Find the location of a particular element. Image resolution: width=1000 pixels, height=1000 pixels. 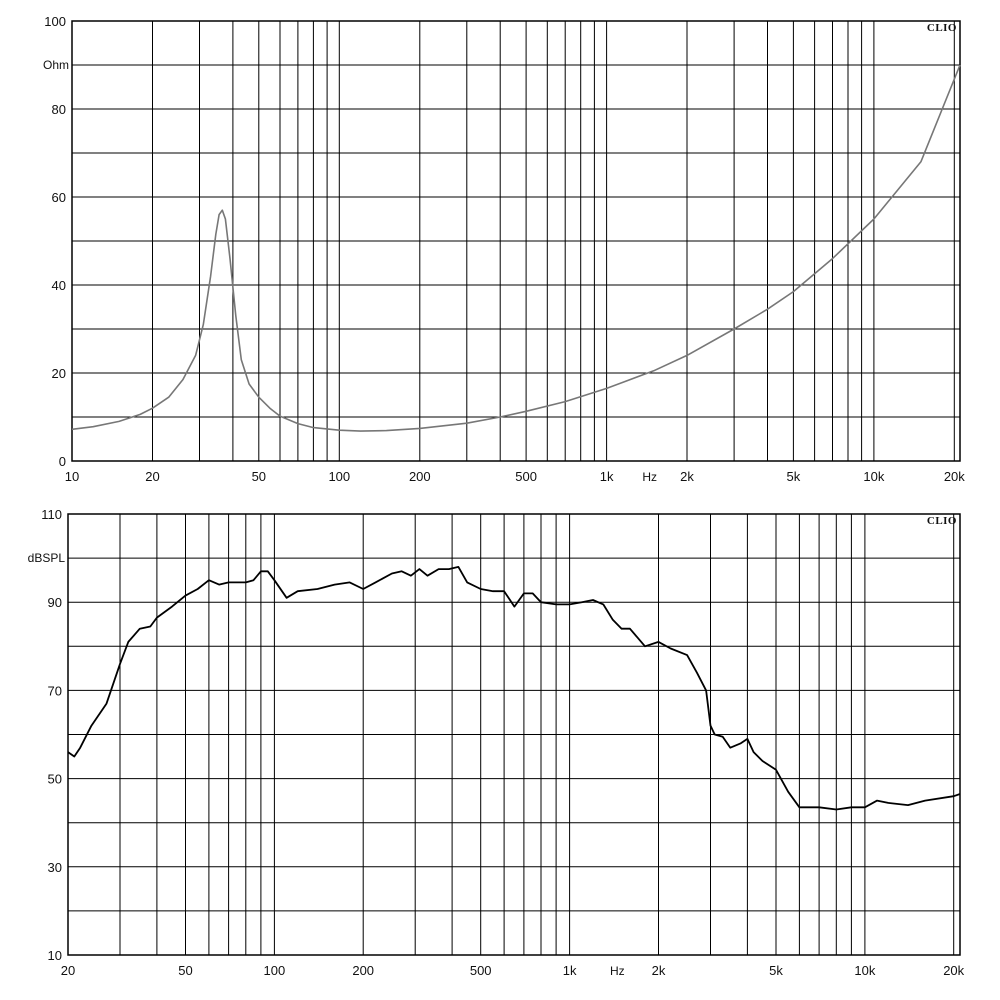

y-tick-label: 0 is located at coordinates (62, 461).